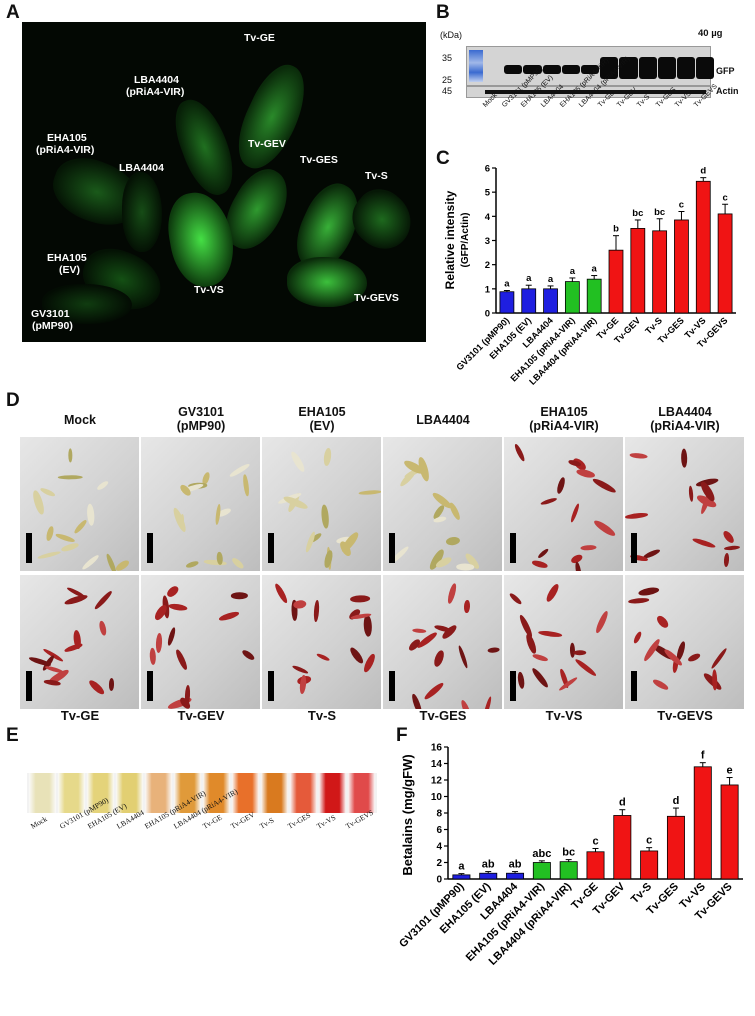  I want to click on significance-letter: c, so click(681, 205).